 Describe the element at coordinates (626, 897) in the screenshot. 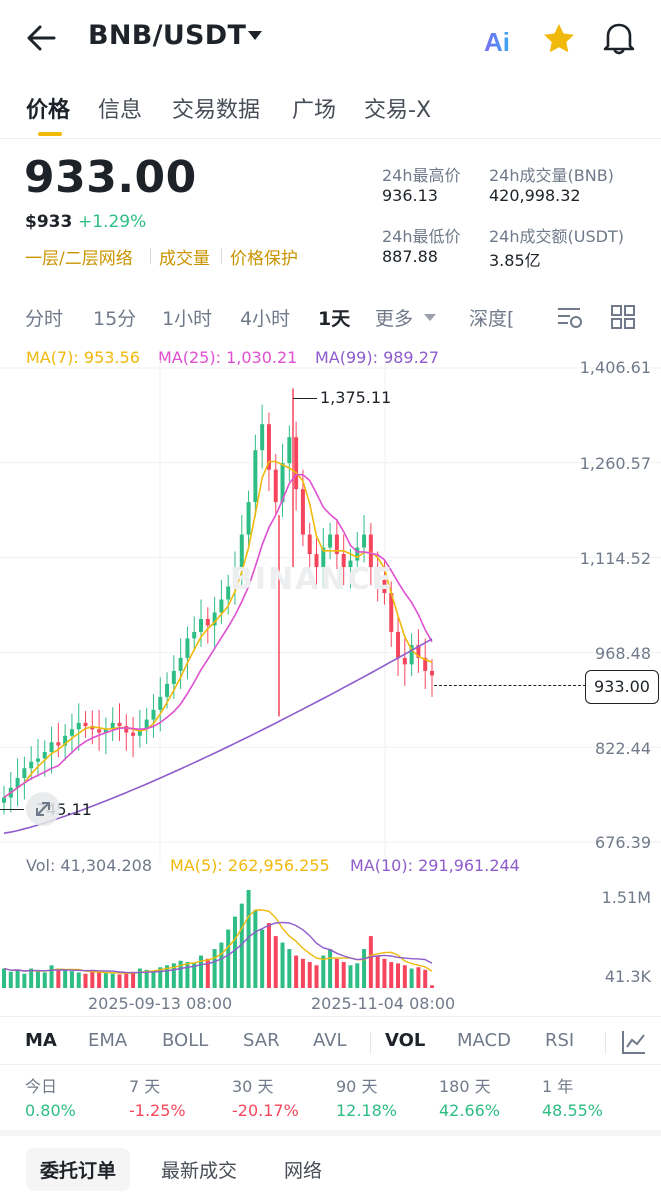

I see `volume-axis-label: 1.51M` at that location.